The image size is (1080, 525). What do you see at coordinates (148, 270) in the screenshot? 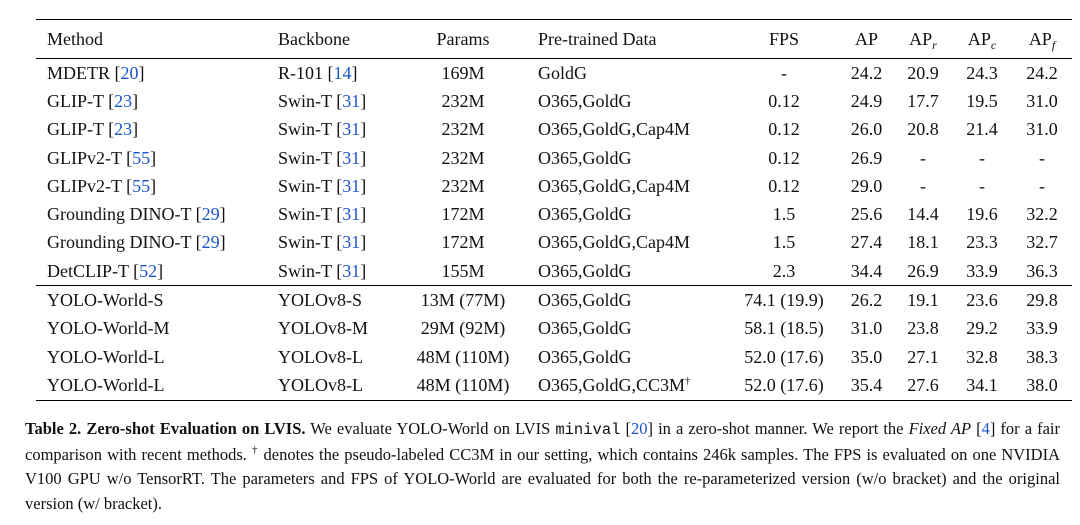
I see `citation-link: 52` at bounding box center [148, 270].